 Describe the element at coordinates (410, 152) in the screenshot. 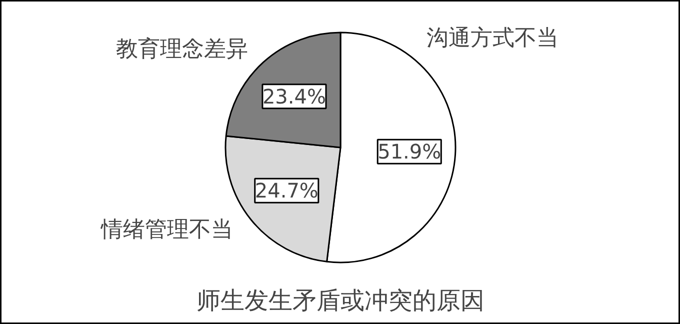

I see `data-label: 51.9%` at that location.